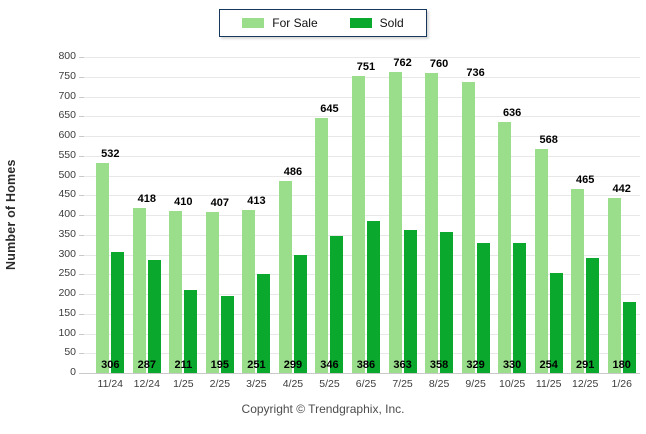  I want to click on y-tick-label: 250, so click(67, 273).